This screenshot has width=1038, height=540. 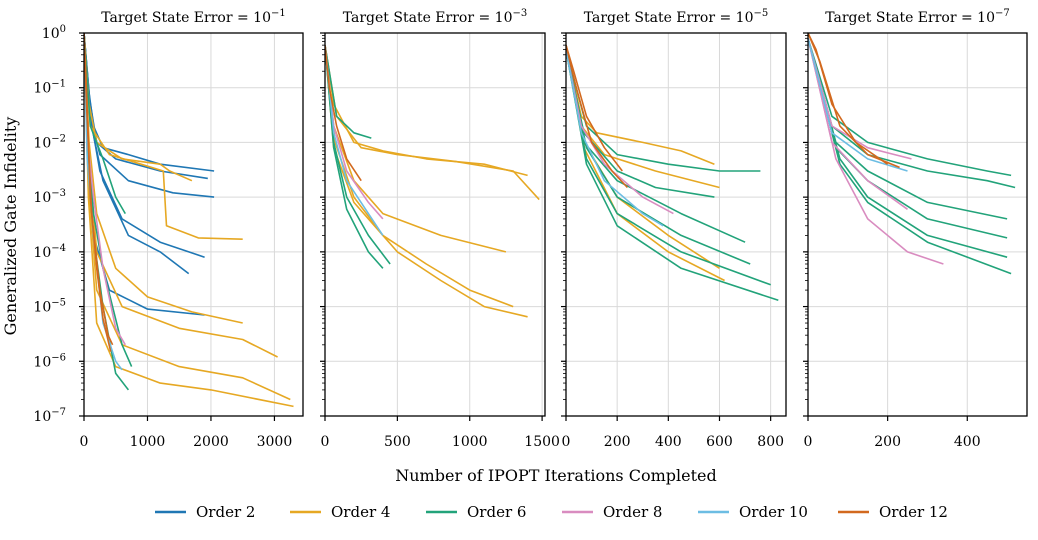 I want to click on legend-label: Order 2, so click(x=225, y=512).